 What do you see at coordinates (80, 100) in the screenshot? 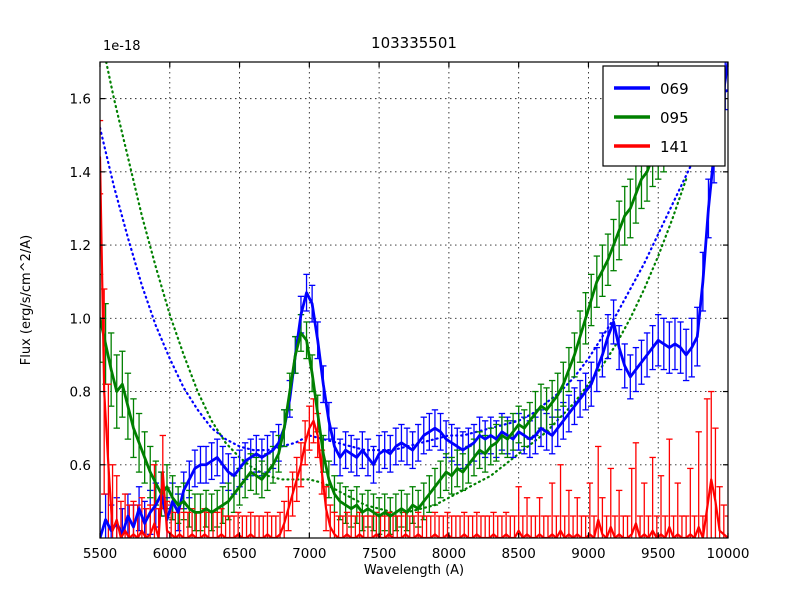
I see `y-tick-label: 1.6` at bounding box center [80, 100].